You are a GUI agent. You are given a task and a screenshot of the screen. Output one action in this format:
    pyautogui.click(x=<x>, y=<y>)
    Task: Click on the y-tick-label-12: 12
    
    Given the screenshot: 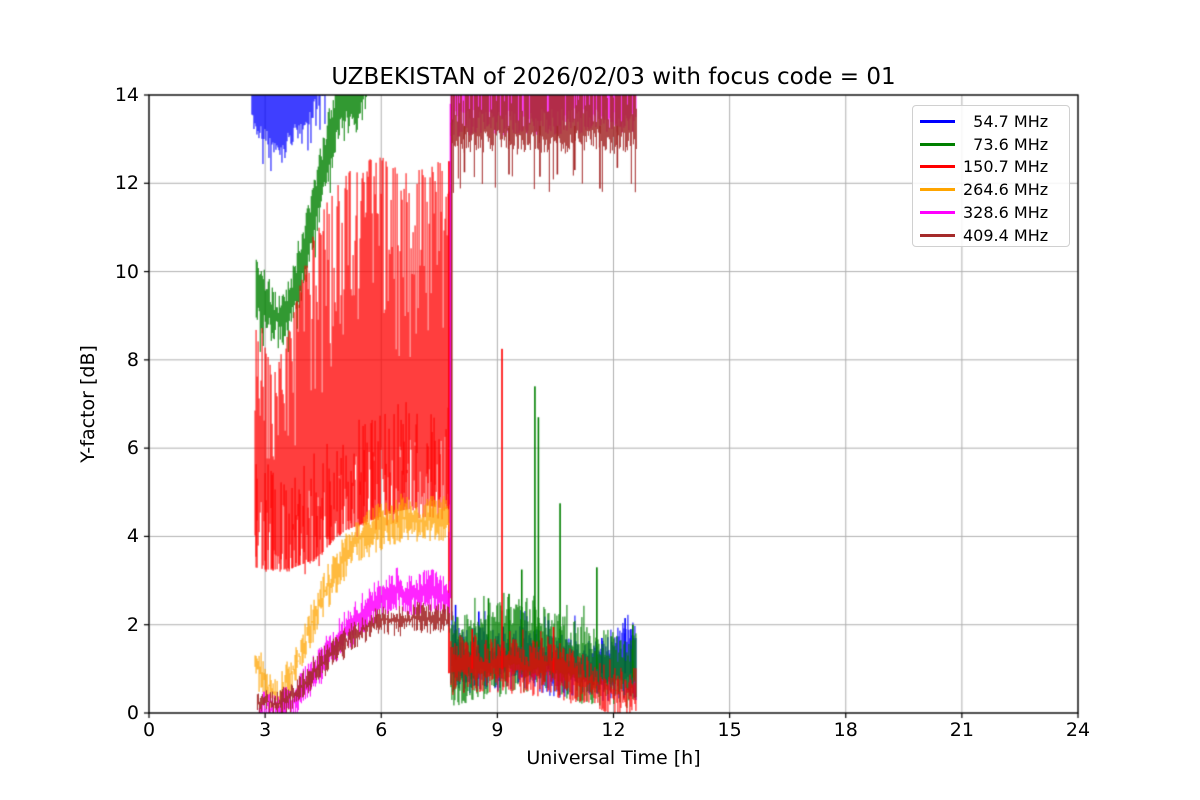 What is the action you would take?
    pyautogui.click(x=126, y=183)
    